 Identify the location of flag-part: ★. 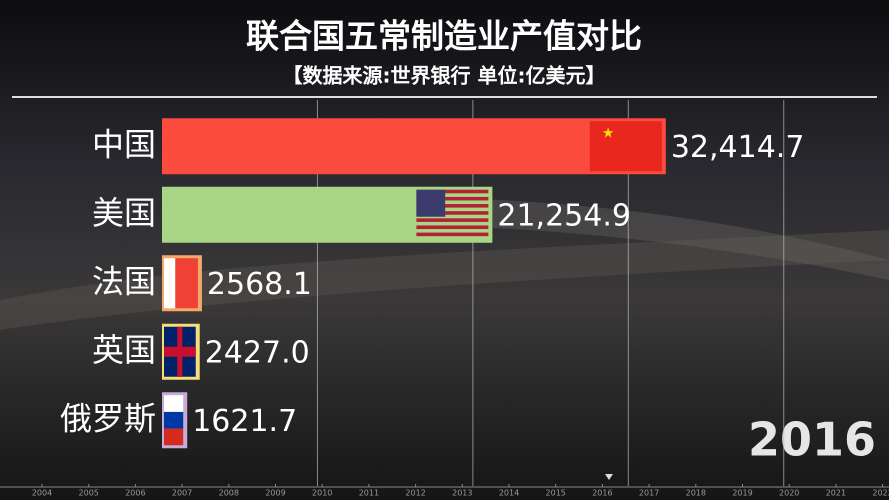
(608, 133).